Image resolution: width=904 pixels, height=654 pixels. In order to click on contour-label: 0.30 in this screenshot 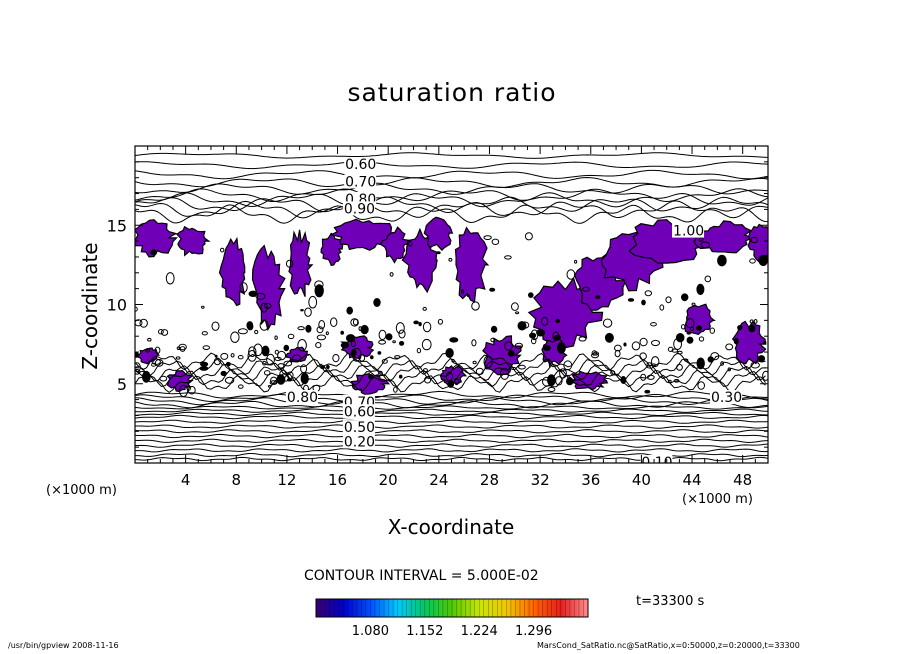, I will do `click(726, 398)`.